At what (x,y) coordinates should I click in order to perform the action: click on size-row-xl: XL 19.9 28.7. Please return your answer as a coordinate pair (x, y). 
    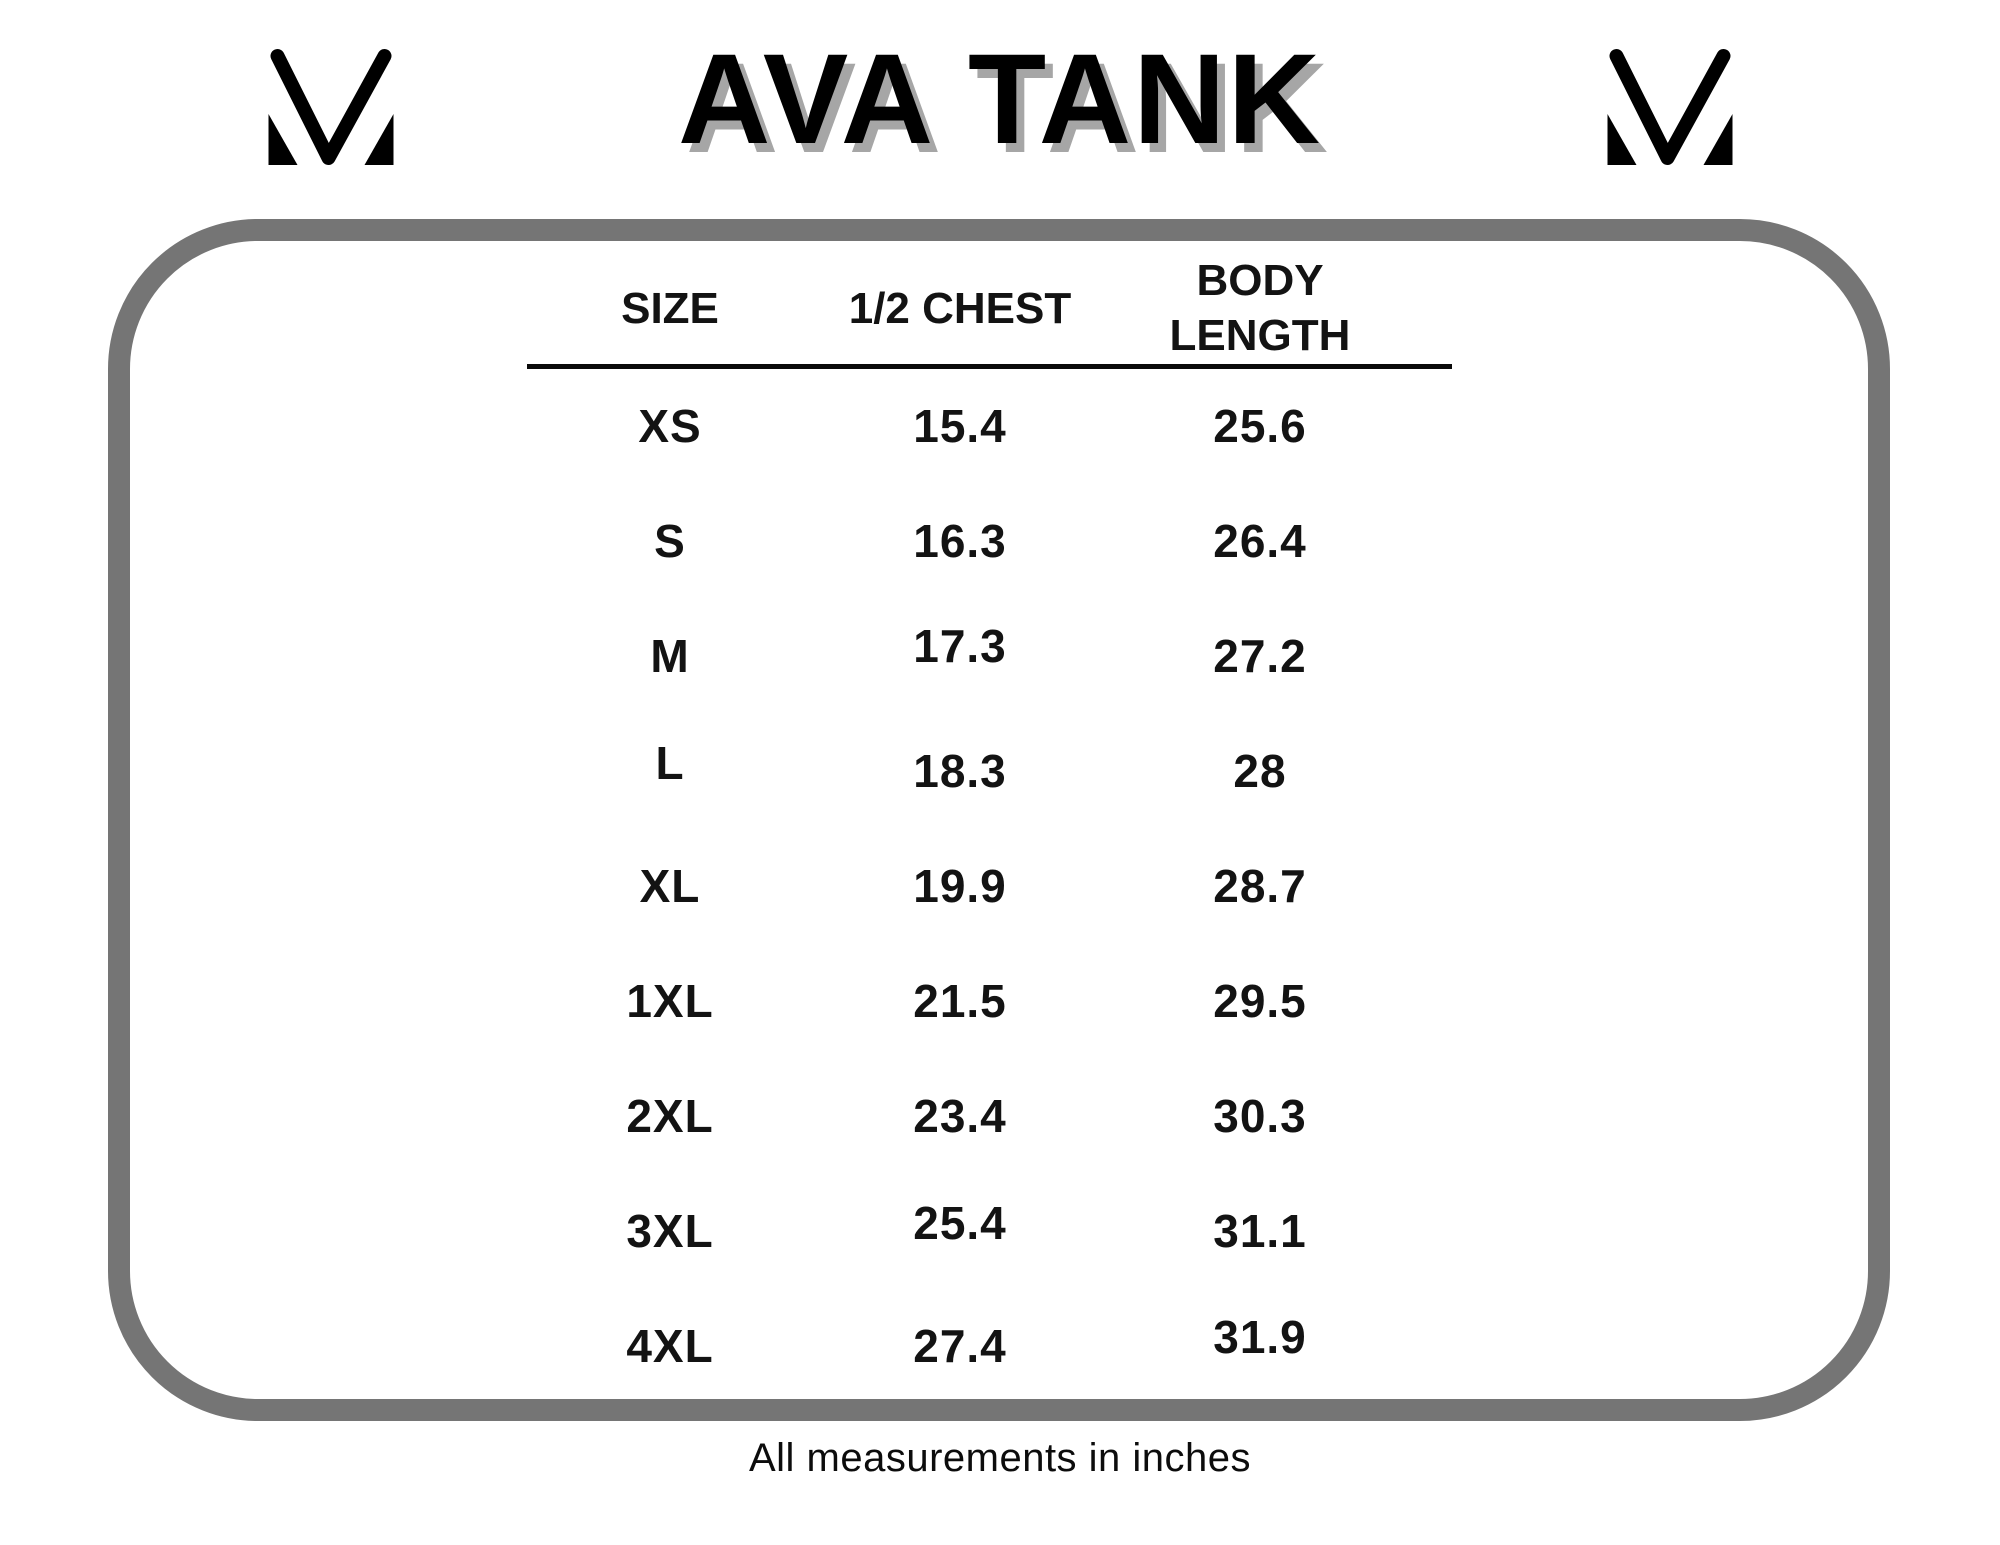
    Looking at the image, I should click on (970, 885).